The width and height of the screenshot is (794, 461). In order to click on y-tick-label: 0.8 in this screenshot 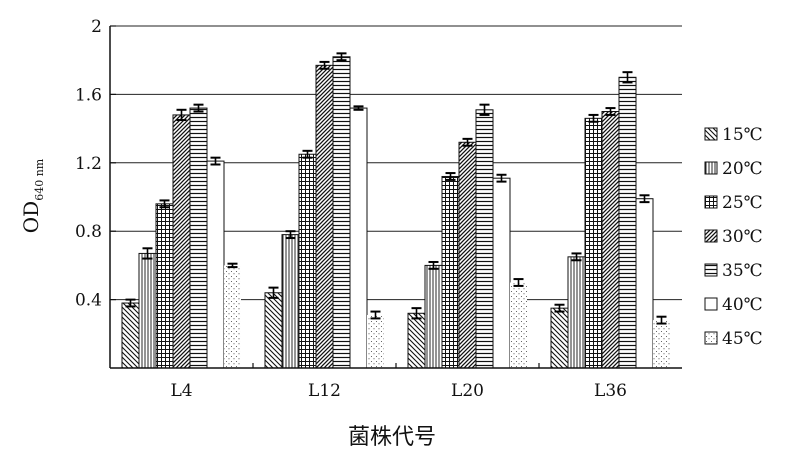, I will do `click(88, 232)`.